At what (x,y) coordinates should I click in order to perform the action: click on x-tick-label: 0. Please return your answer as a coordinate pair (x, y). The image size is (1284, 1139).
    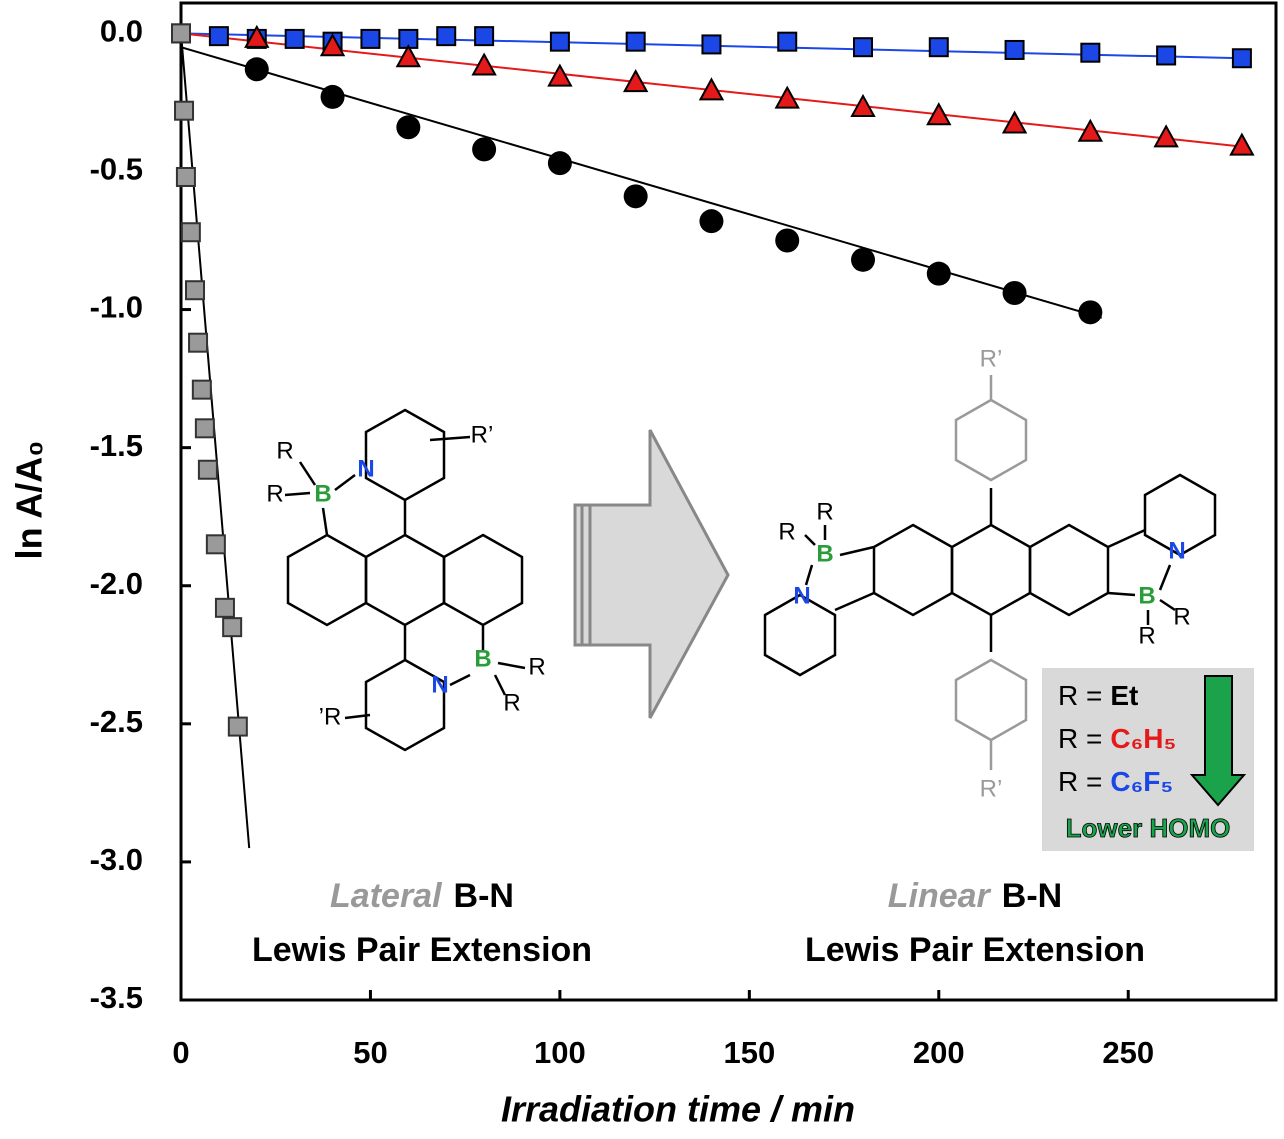
    Looking at the image, I should click on (180, 1052).